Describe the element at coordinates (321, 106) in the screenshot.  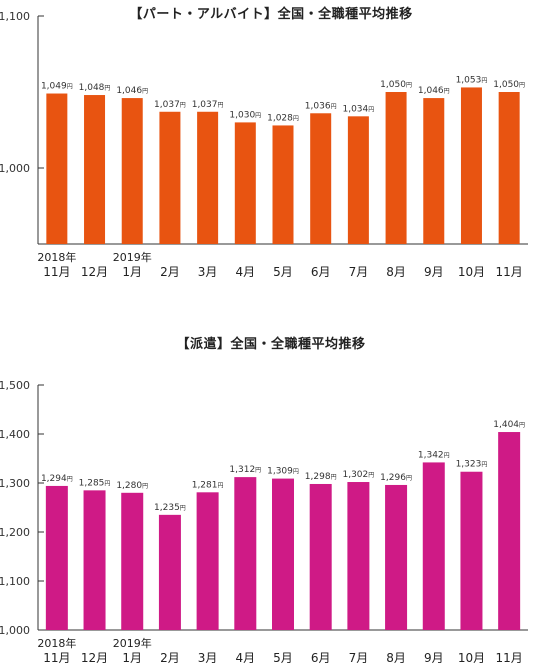
I see `data-label: 1,036円` at that location.